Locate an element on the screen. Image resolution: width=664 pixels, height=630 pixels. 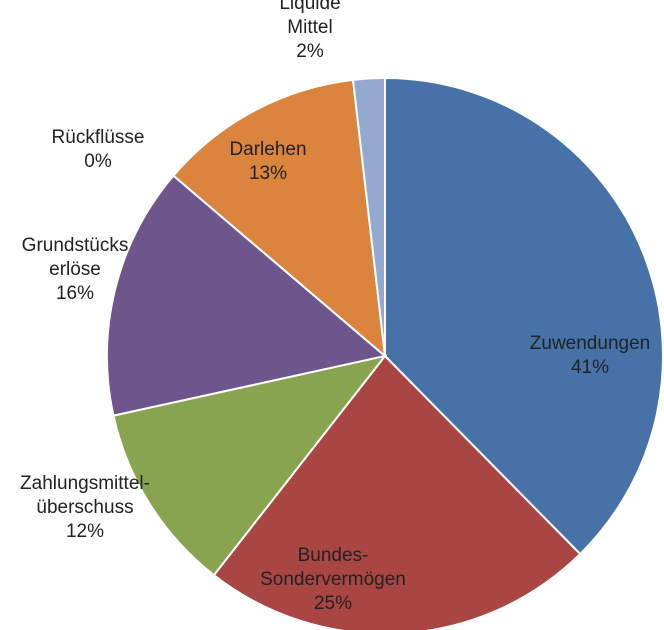
slice-value-label: 0% is located at coordinates (98, 161).